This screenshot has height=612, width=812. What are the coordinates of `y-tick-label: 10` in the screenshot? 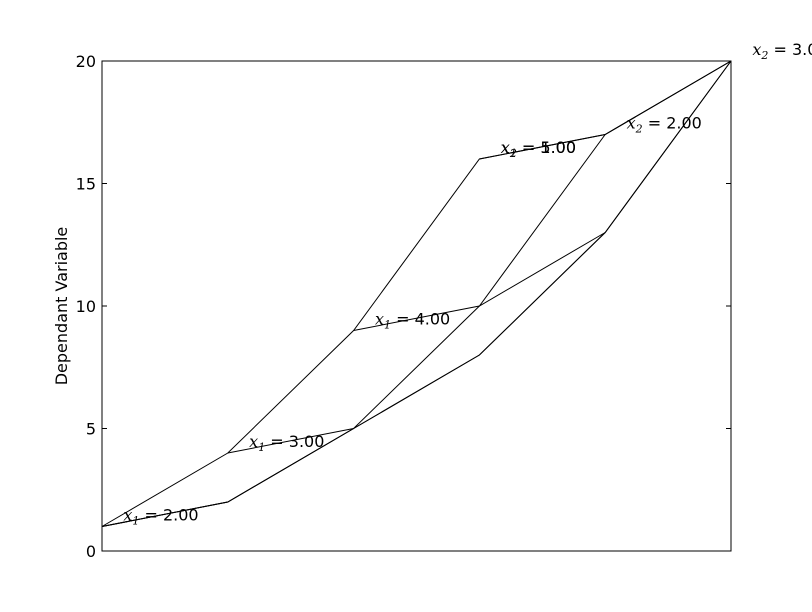 It's located at (86, 306).